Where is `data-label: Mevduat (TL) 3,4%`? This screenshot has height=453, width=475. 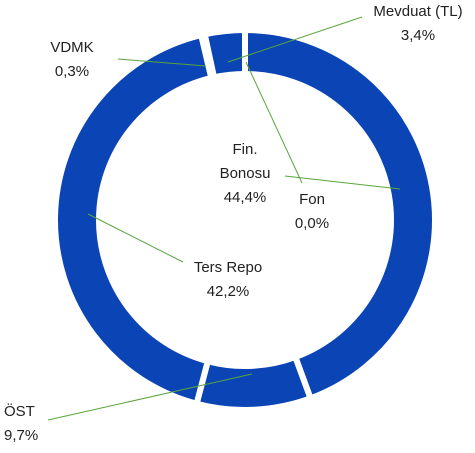 data-label: Mevduat (TL) 3,4% is located at coordinates (416, 24).